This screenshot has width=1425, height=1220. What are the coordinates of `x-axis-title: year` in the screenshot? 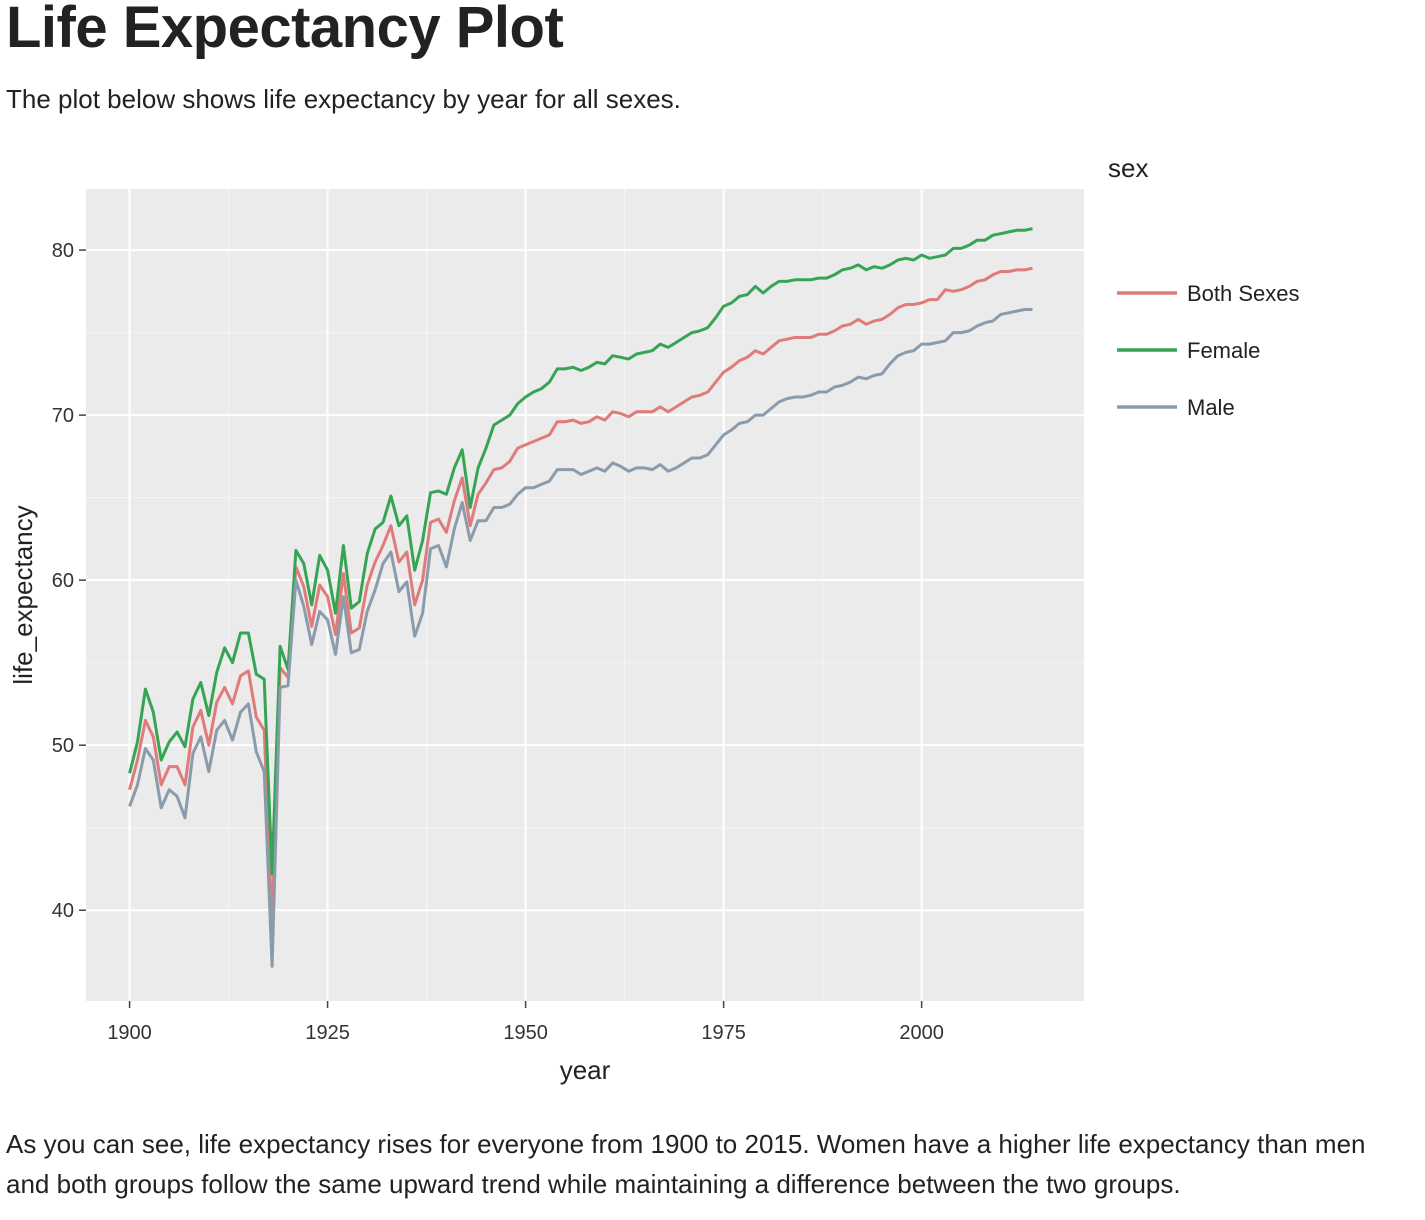 It's located at (585, 1070).